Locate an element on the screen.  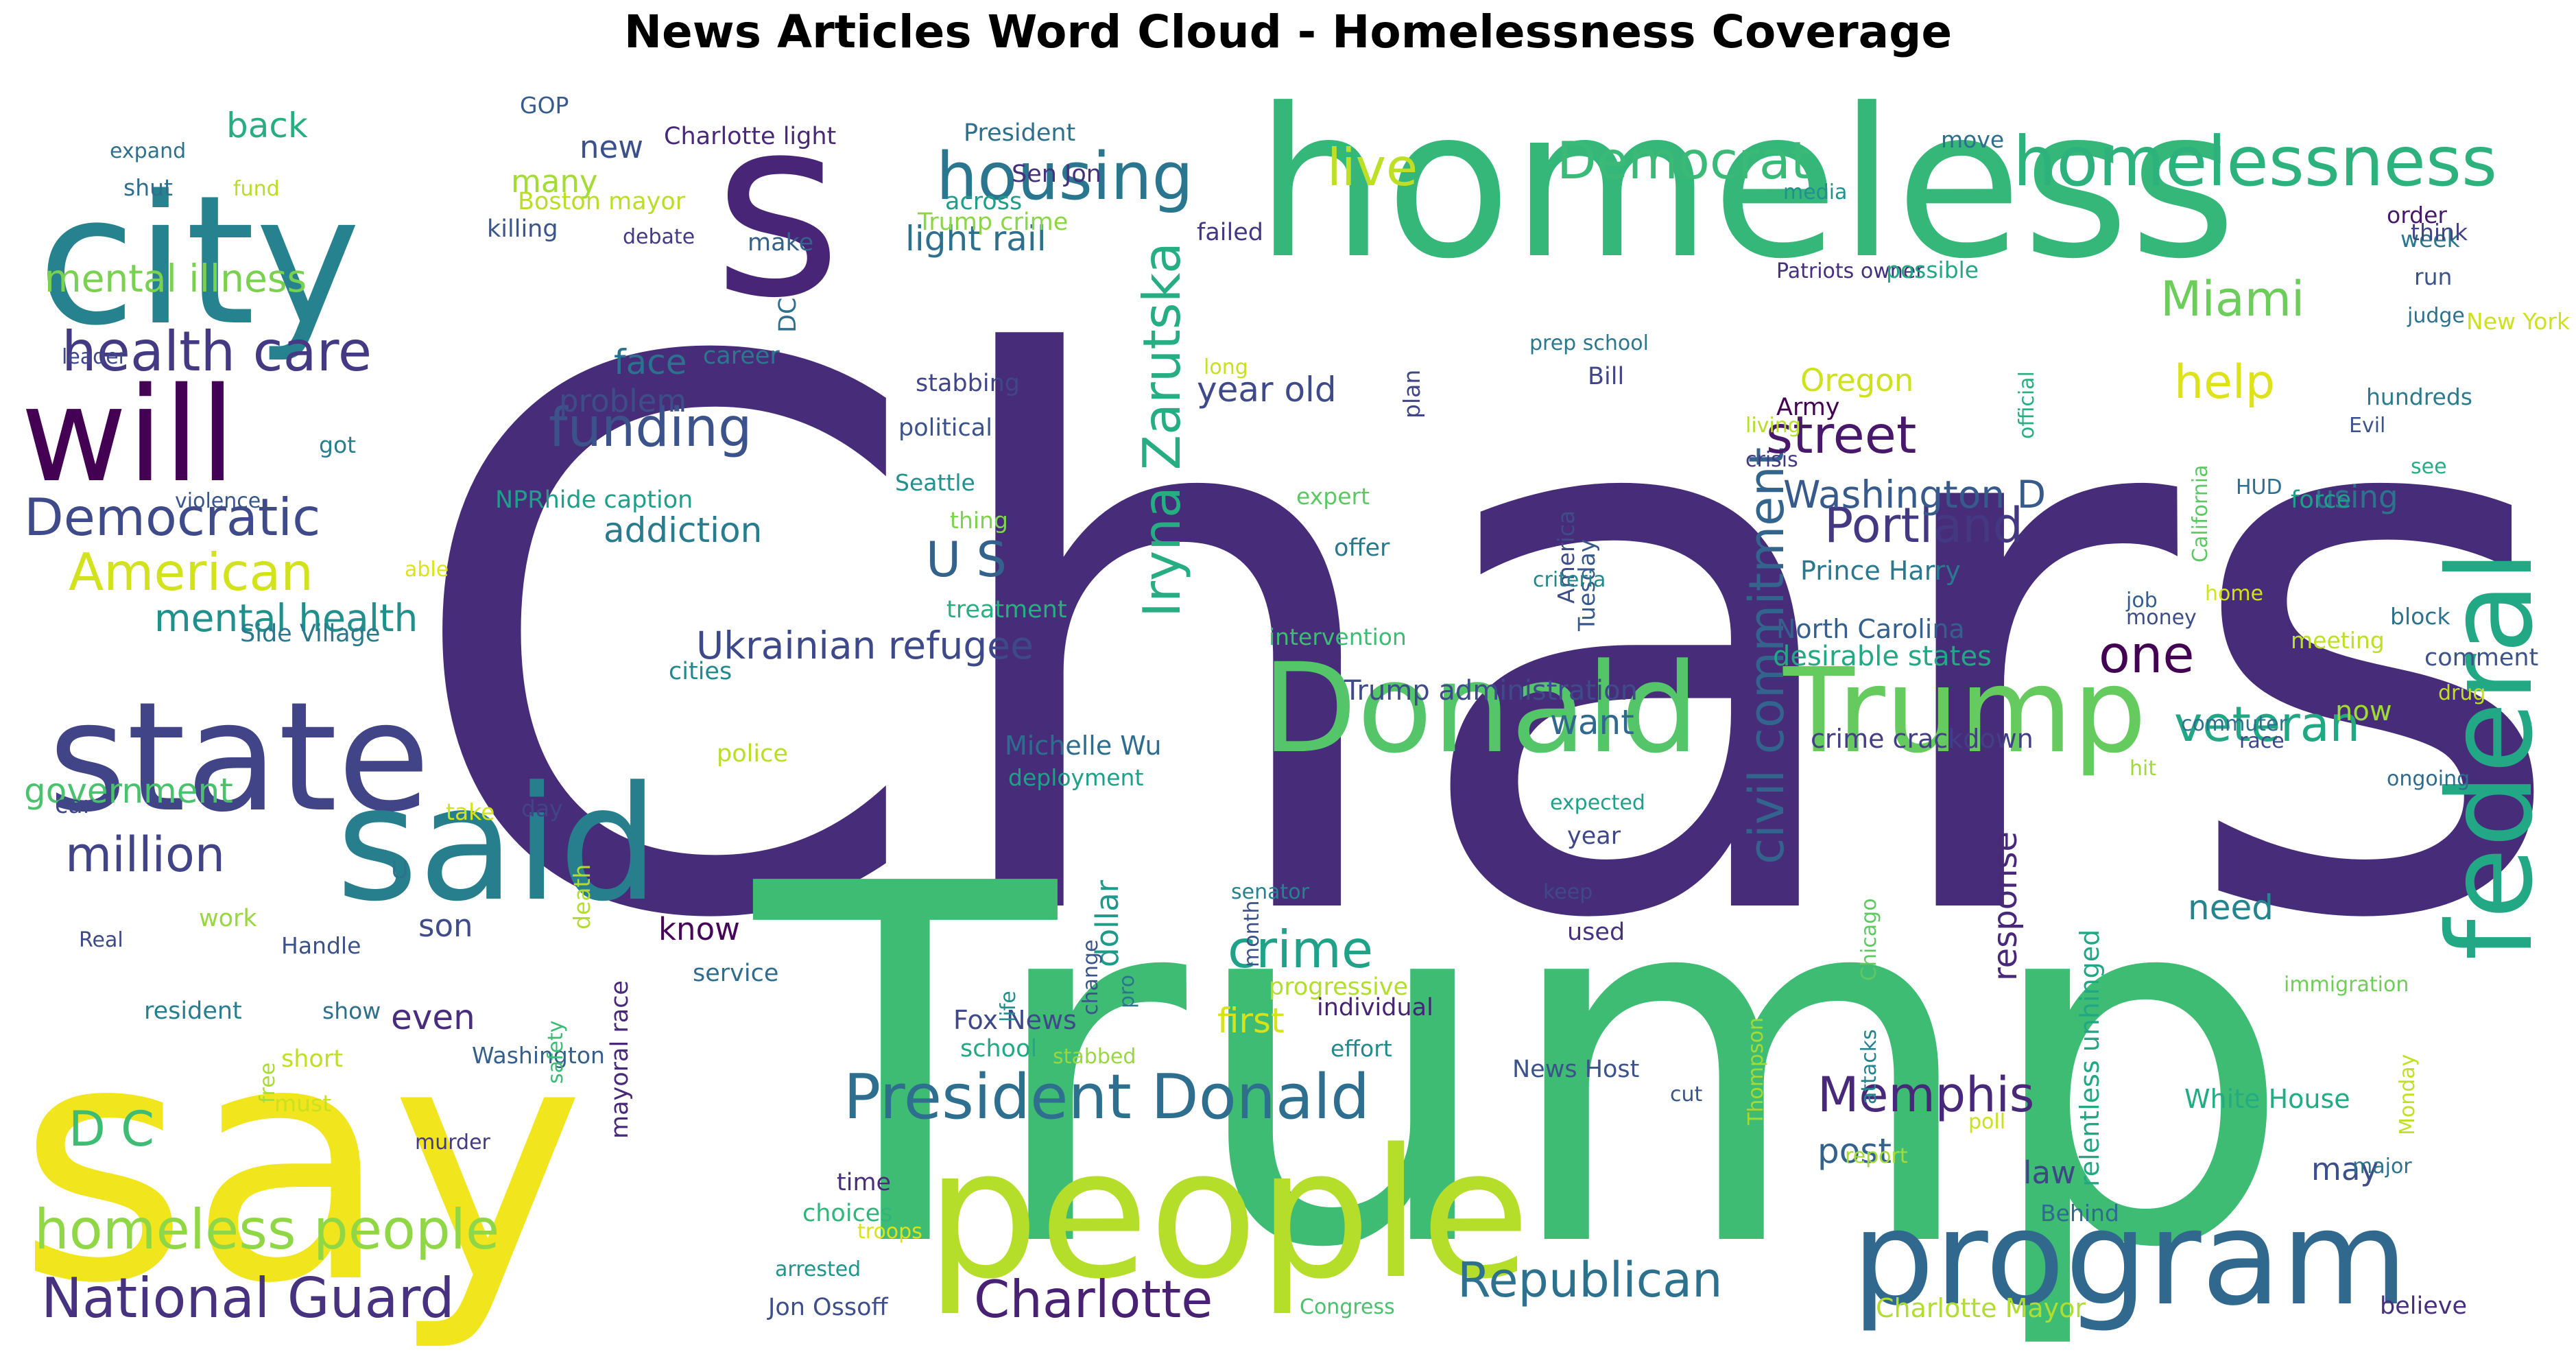
word-poll: poll is located at coordinates (1986, 1122).